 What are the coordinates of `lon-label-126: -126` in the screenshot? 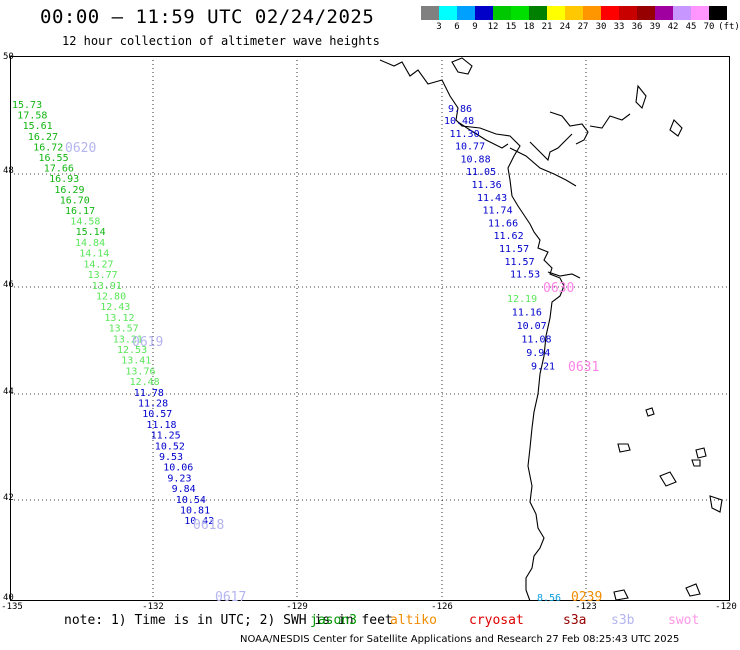 It's located at (442, 607).